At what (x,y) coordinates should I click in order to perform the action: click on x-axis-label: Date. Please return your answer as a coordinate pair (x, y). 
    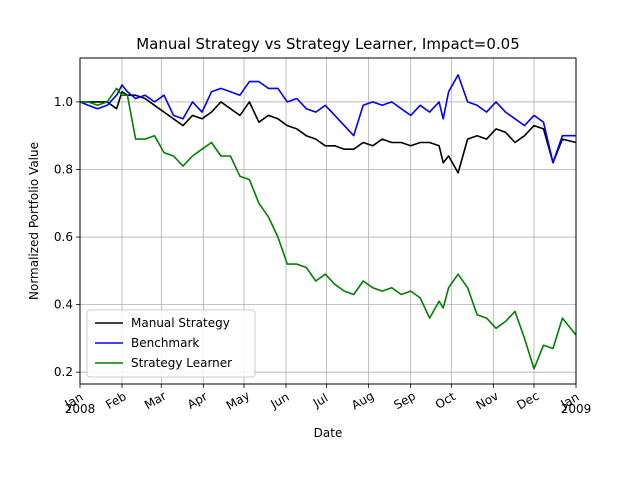
    Looking at the image, I should click on (328, 433).